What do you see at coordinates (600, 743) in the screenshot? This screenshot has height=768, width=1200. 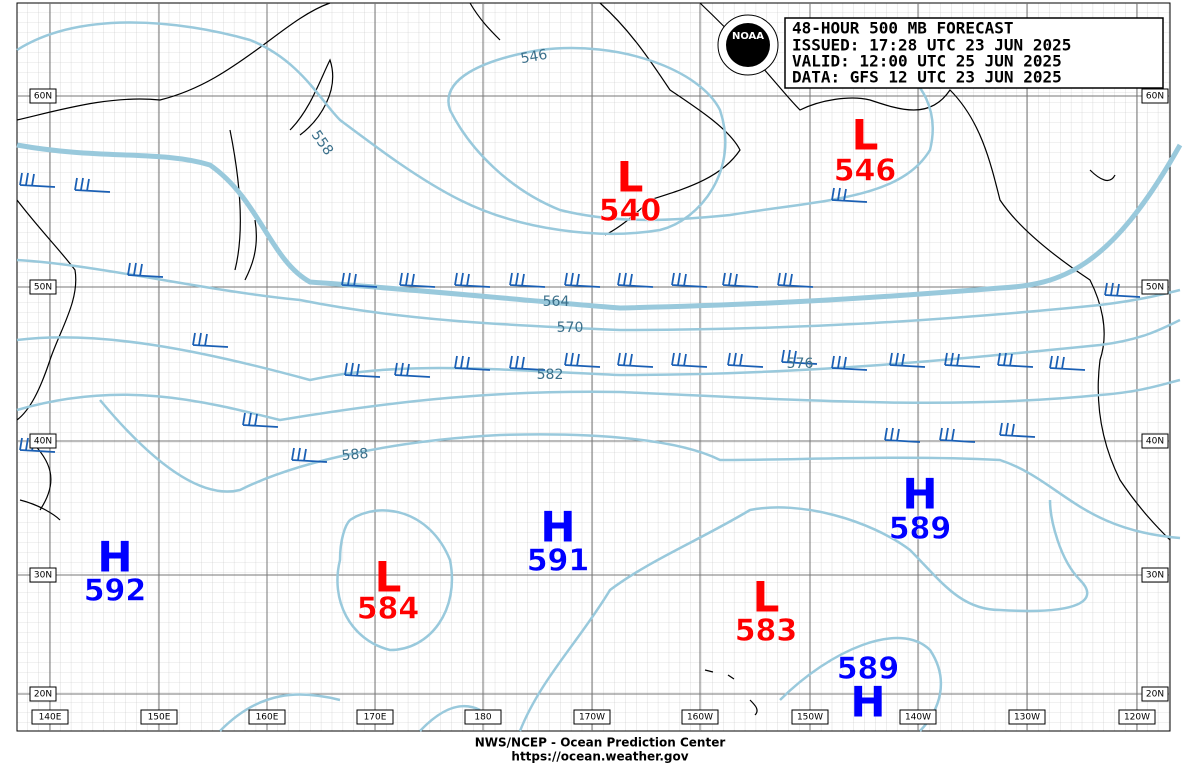 I see `footer-line: NWS/NCEP - Ocean Prediction Center` at bounding box center [600, 743].